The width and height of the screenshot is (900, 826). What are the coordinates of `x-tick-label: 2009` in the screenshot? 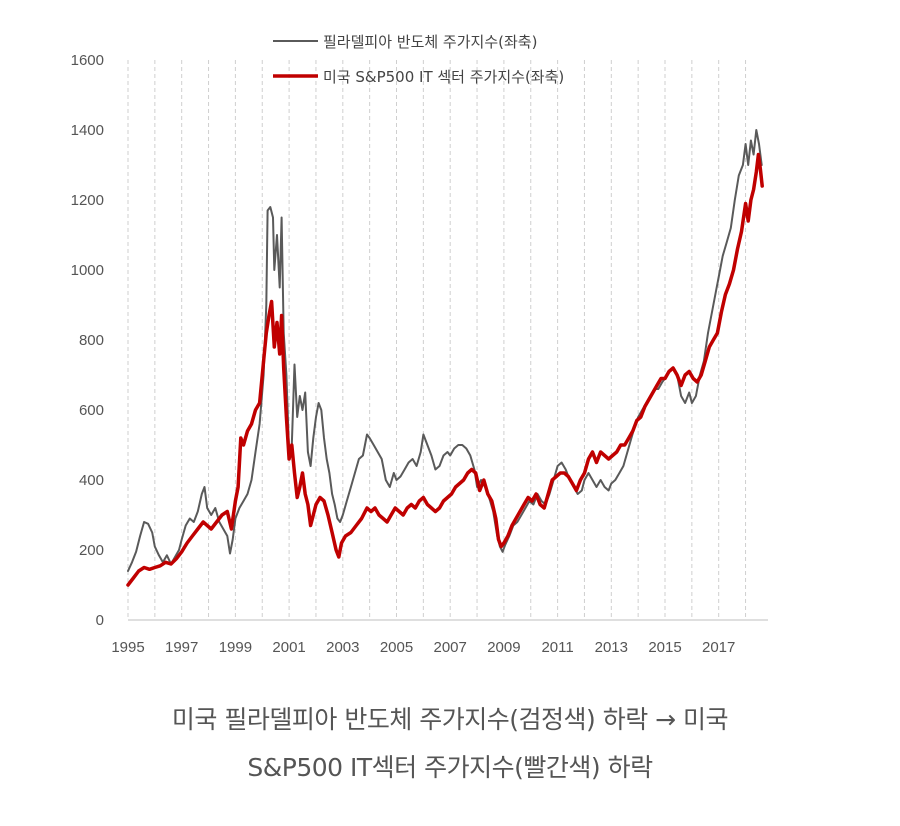 It's located at (503, 647).